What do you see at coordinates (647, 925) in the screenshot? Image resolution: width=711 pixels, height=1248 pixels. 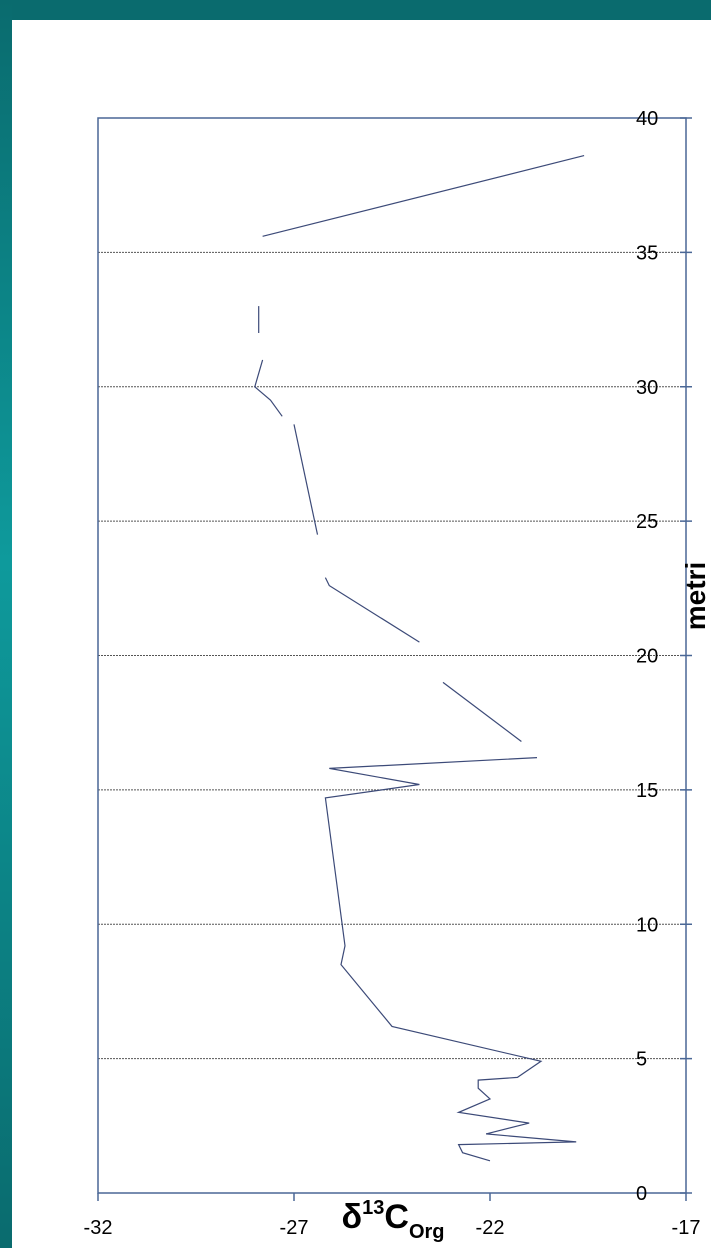 I see `y-tick-label: 10` at bounding box center [647, 925].